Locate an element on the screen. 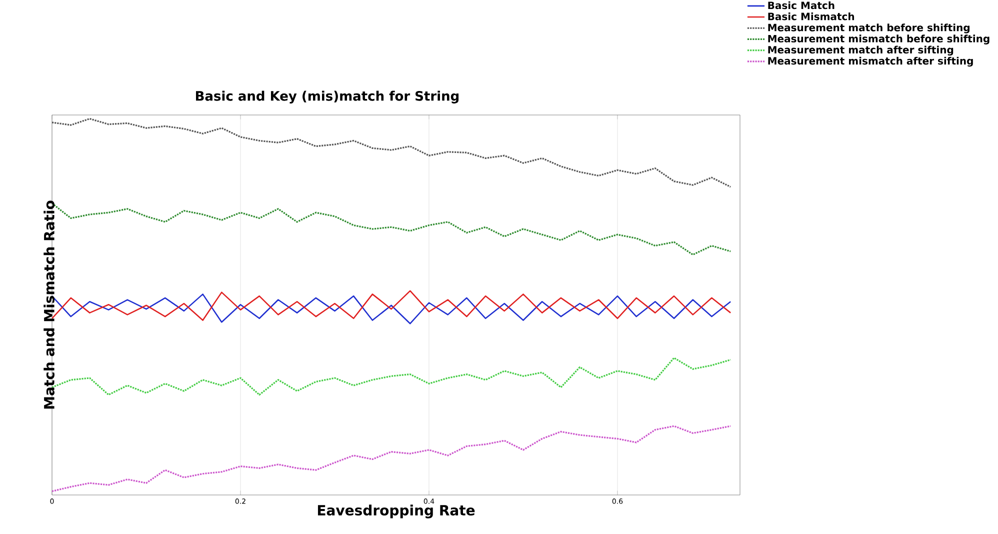 The height and width of the screenshot is (534, 998). legend-label: Measurement match before shifting is located at coordinates (869, 29).